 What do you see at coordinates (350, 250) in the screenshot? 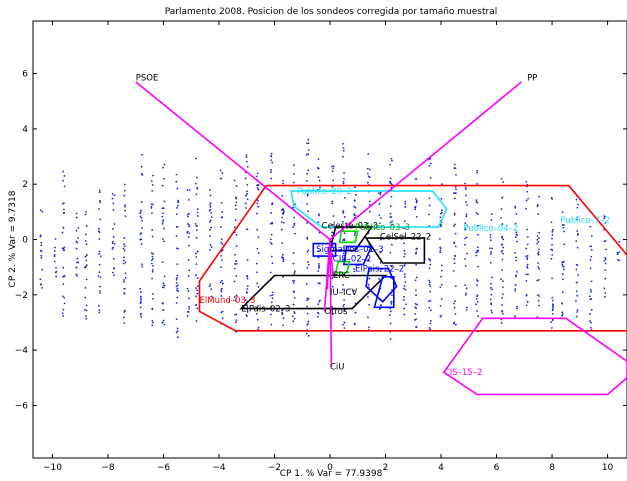
I see `label-sigmados-01-3: SigmaDos–01–3` at bounding box center [350, 250].